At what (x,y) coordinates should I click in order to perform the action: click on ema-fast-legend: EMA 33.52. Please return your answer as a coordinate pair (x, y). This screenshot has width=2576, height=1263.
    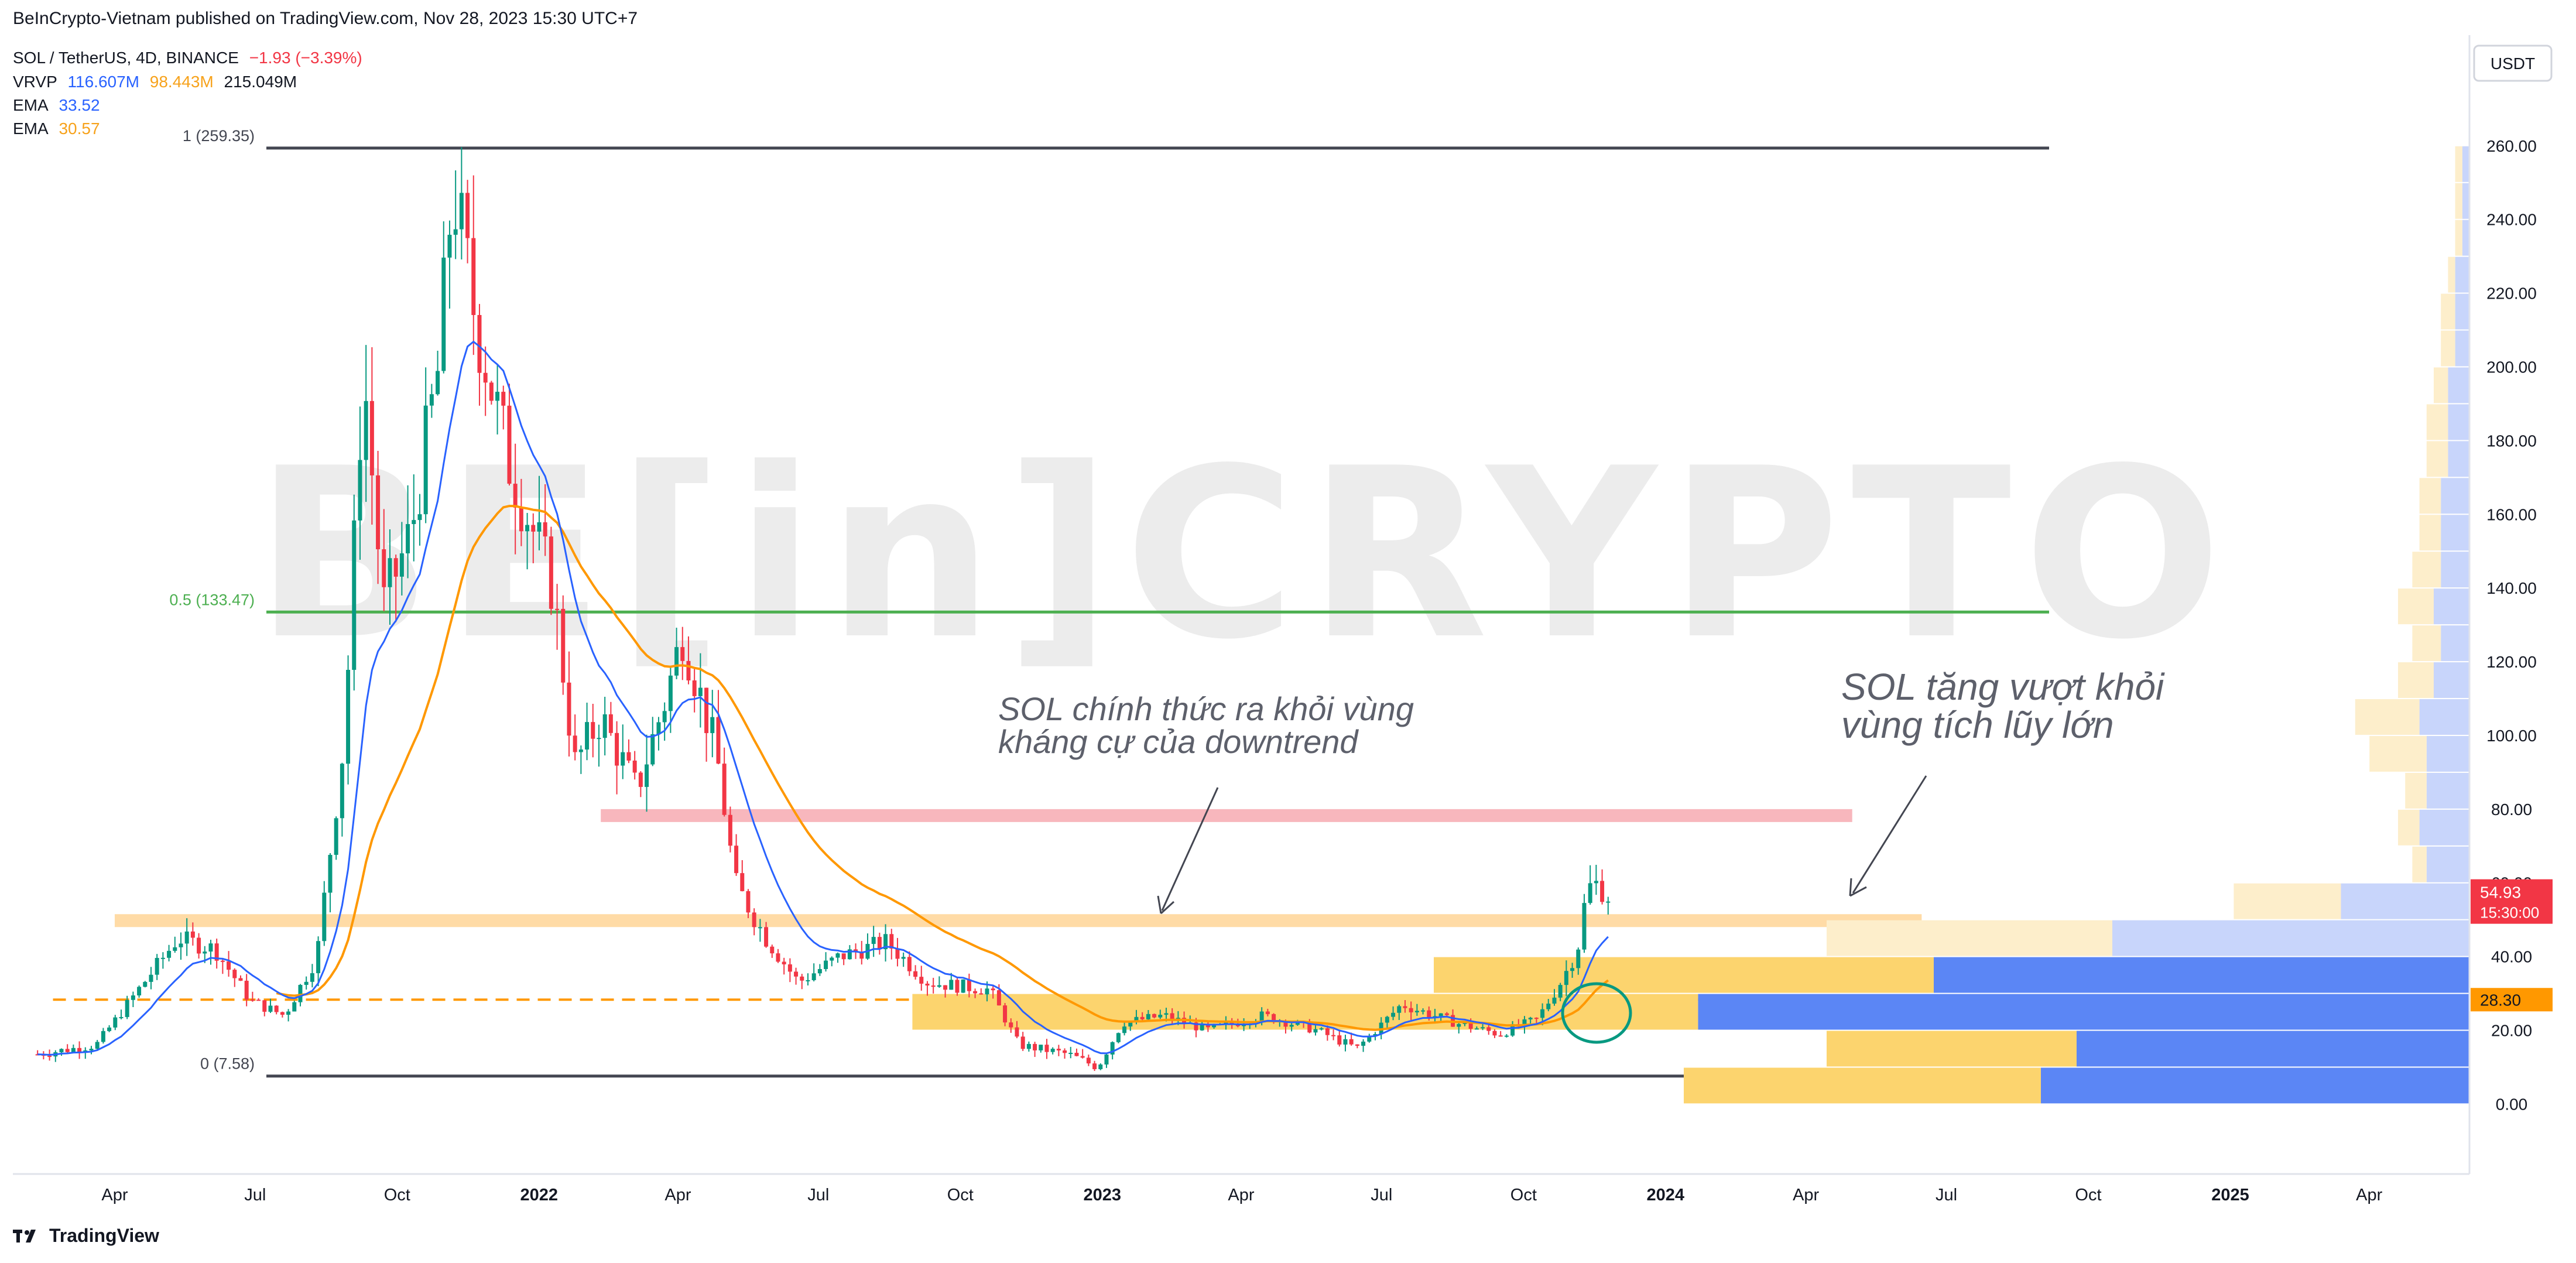
    Looking at the image, I should click on (59, 105).